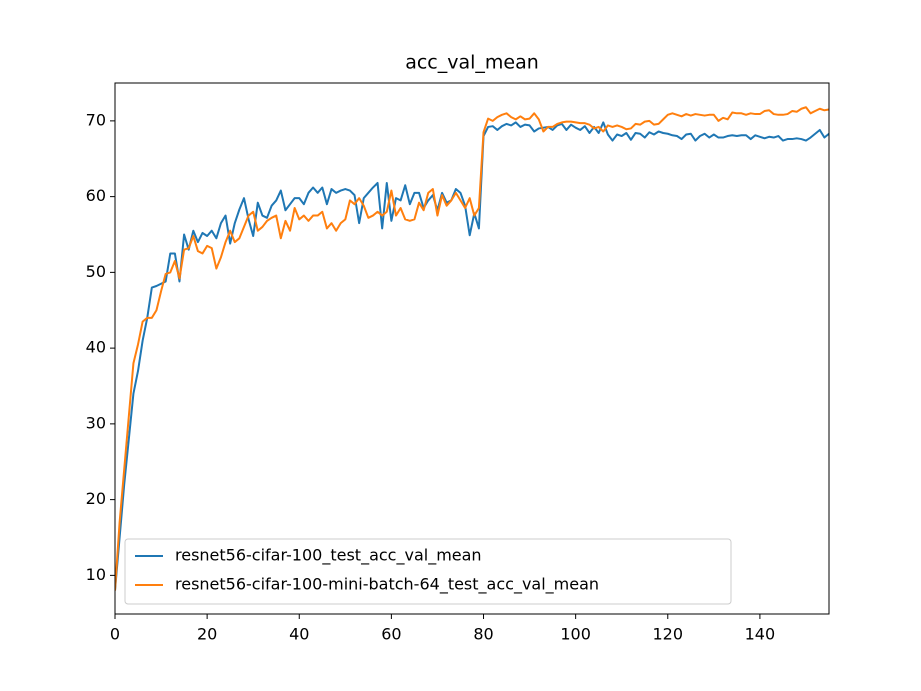 The image size is (921, 691). I want to click on y-tick-label: 50, so click(96, 271).